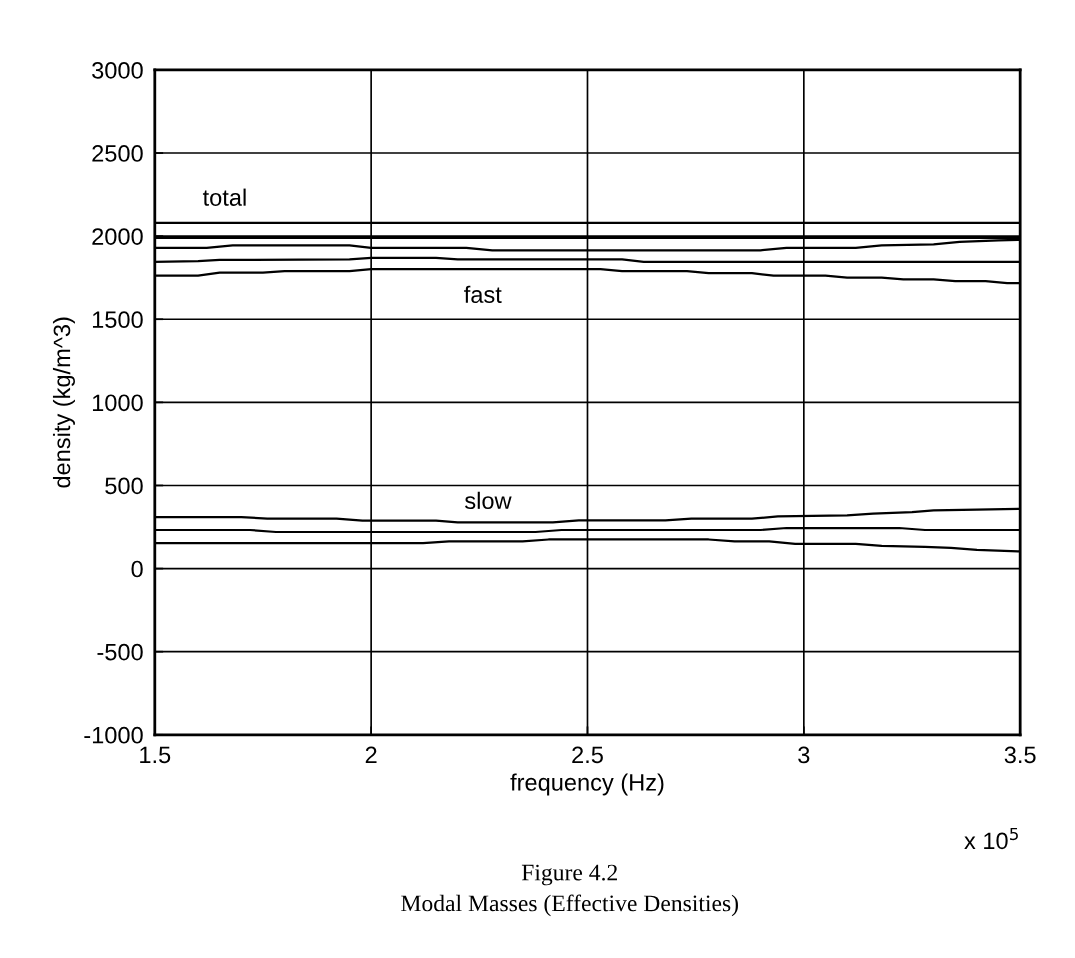 Image resolution: width=1075 pixels, height=958 pixels. I want to click on annotation: fast, so click(483, 294).